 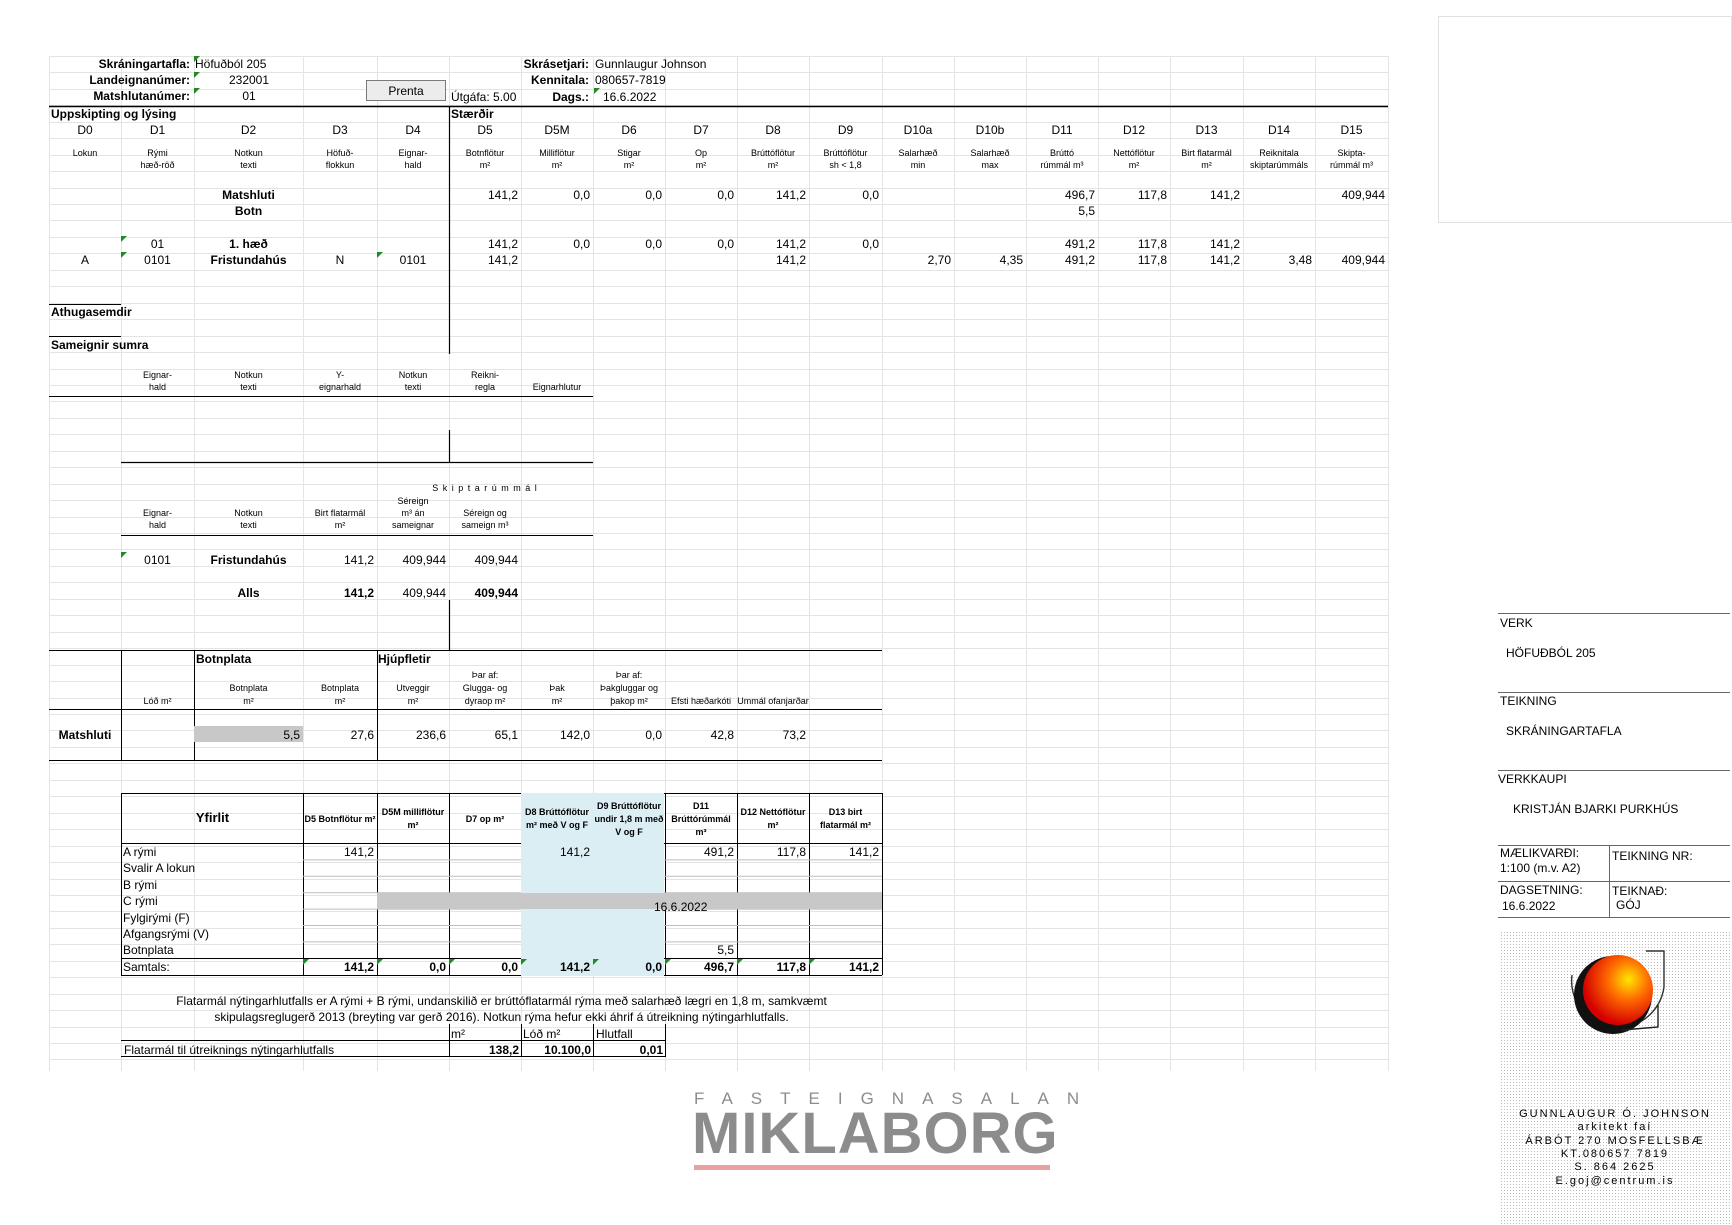 What do you see at coordinates (1615, 1114) in the screenshot?
I see `architect-line: GUNNLAUGUR Ó. JOHNSON` at bounding box center [1615, 1114].